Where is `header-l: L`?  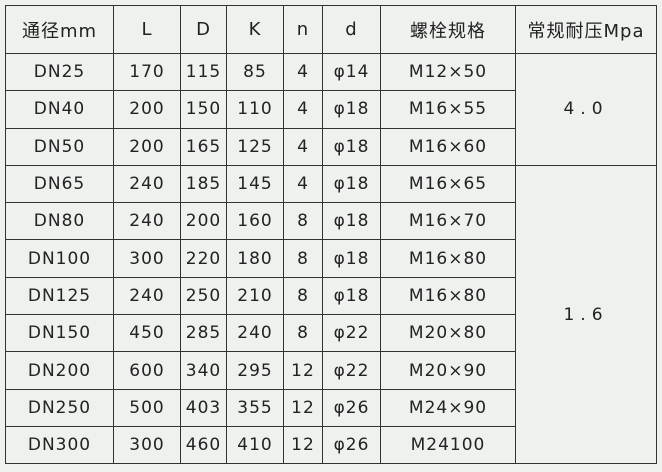
header-l: L is located at coordinates (147, 29).